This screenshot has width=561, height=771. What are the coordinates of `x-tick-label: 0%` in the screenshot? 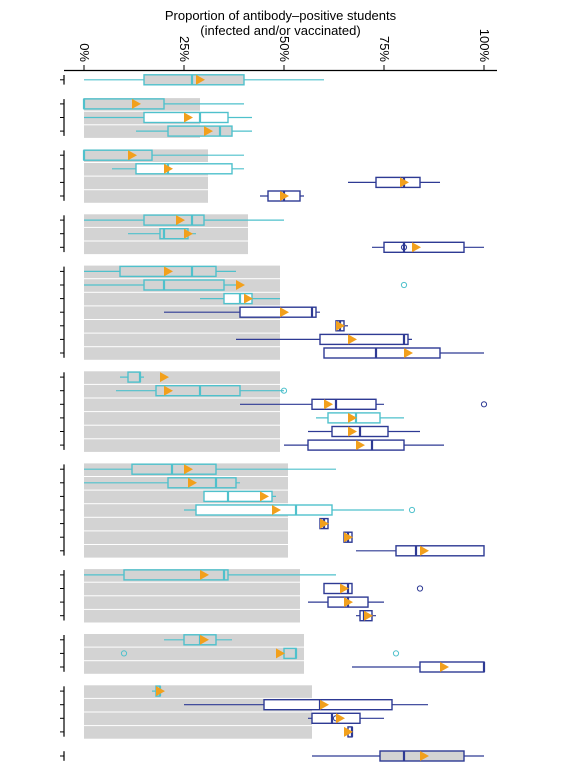 It's located at (84, 52).